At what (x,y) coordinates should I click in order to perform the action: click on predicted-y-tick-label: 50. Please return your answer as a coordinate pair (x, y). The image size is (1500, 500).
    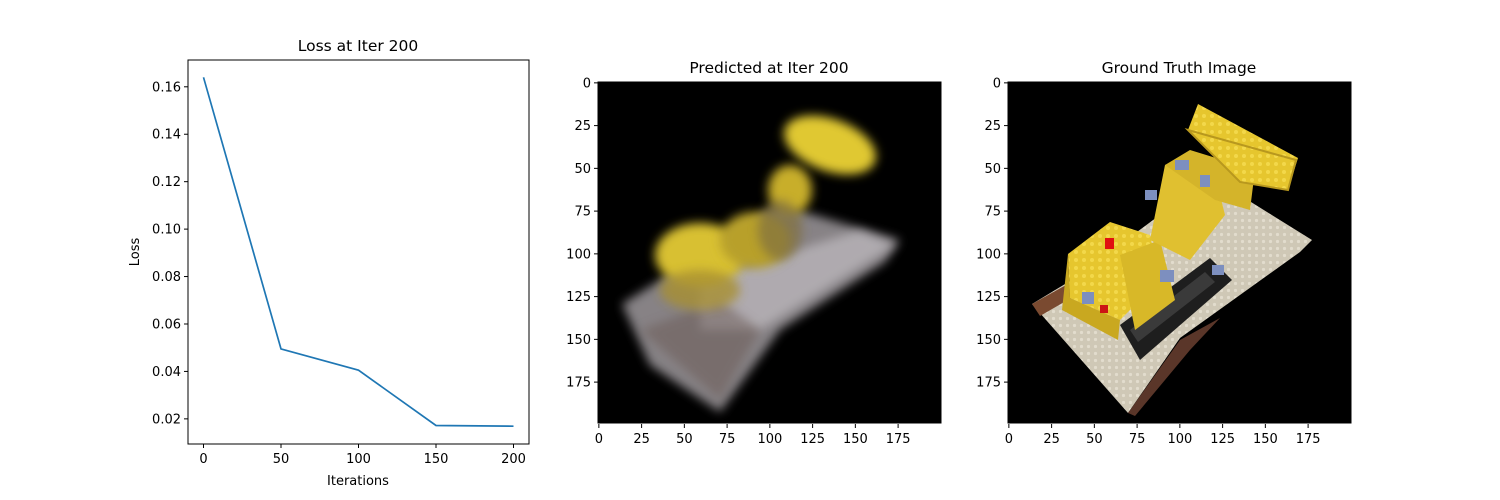
    Looking at the image, I should click on (582, 169).